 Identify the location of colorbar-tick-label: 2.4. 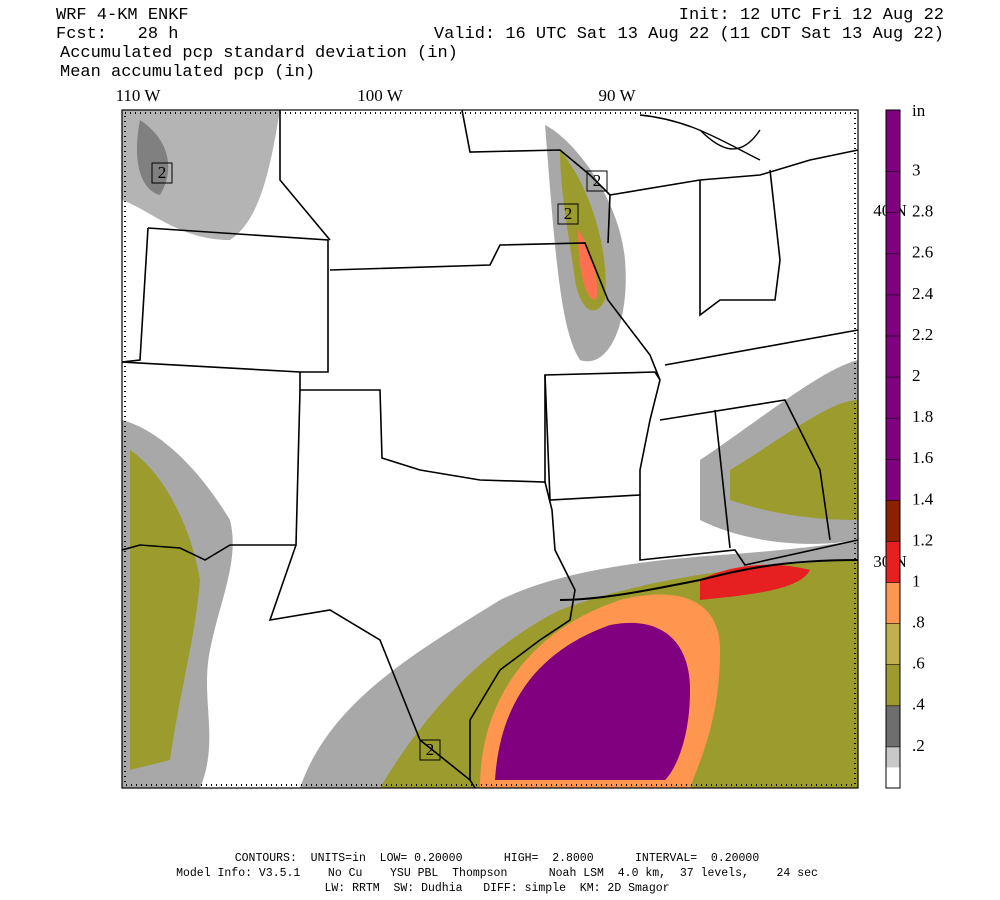
(923, 293).